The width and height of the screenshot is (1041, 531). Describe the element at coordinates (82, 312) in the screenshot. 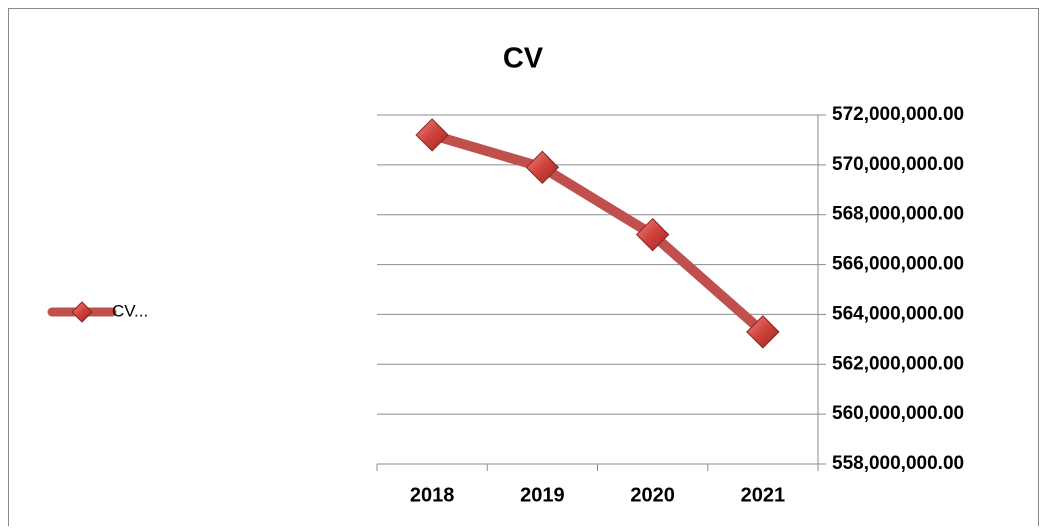

I see `legend-marker` at that location.